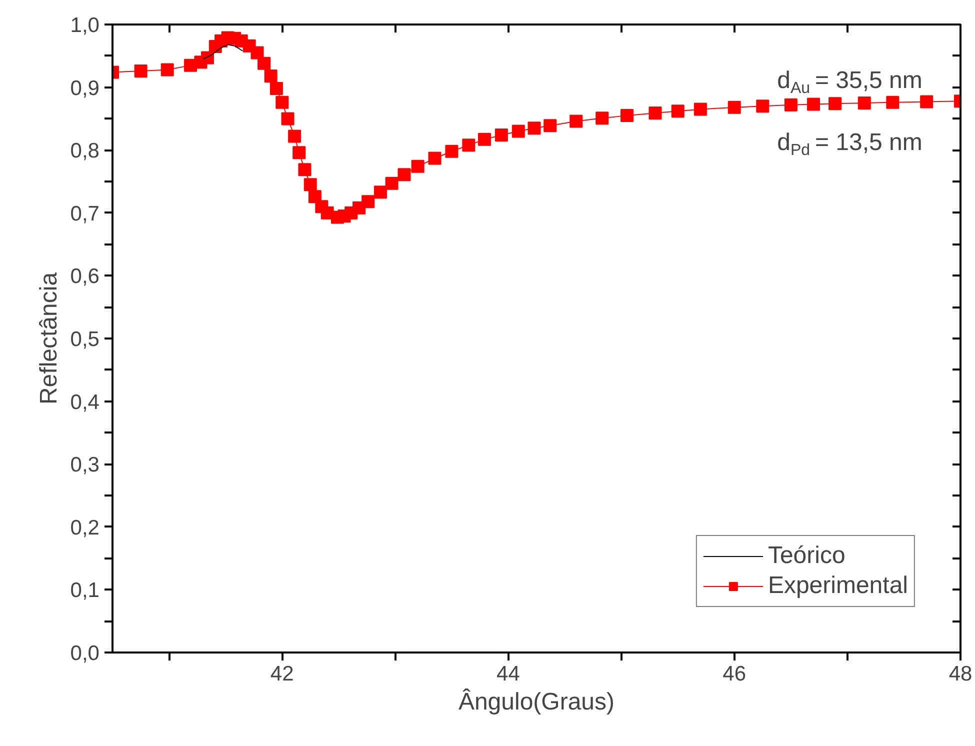 Image resolution: width=975 pixels, height=746 pixels. What do you see at coordinates (807, 556) in the screenshot?
I see `legend-label: Teórico` at bounding box center [807, 556].